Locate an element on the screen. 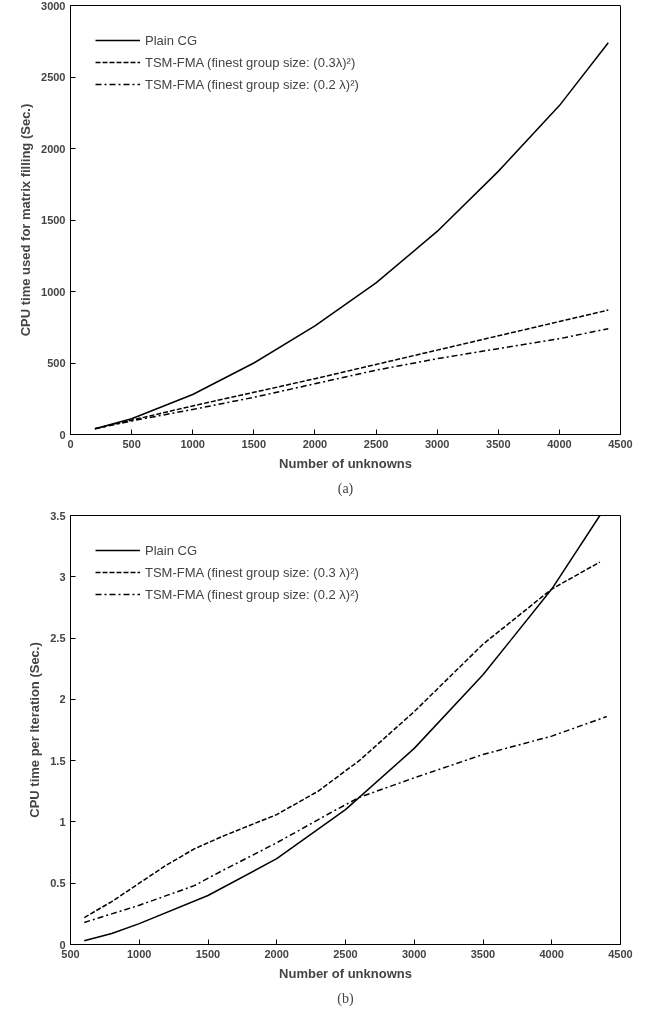 The width and height of the screenshot is (658, 1028). legend-label: TSM-FMA (finest group size: (0.3λ)²) is located at coordinates (250, 62).